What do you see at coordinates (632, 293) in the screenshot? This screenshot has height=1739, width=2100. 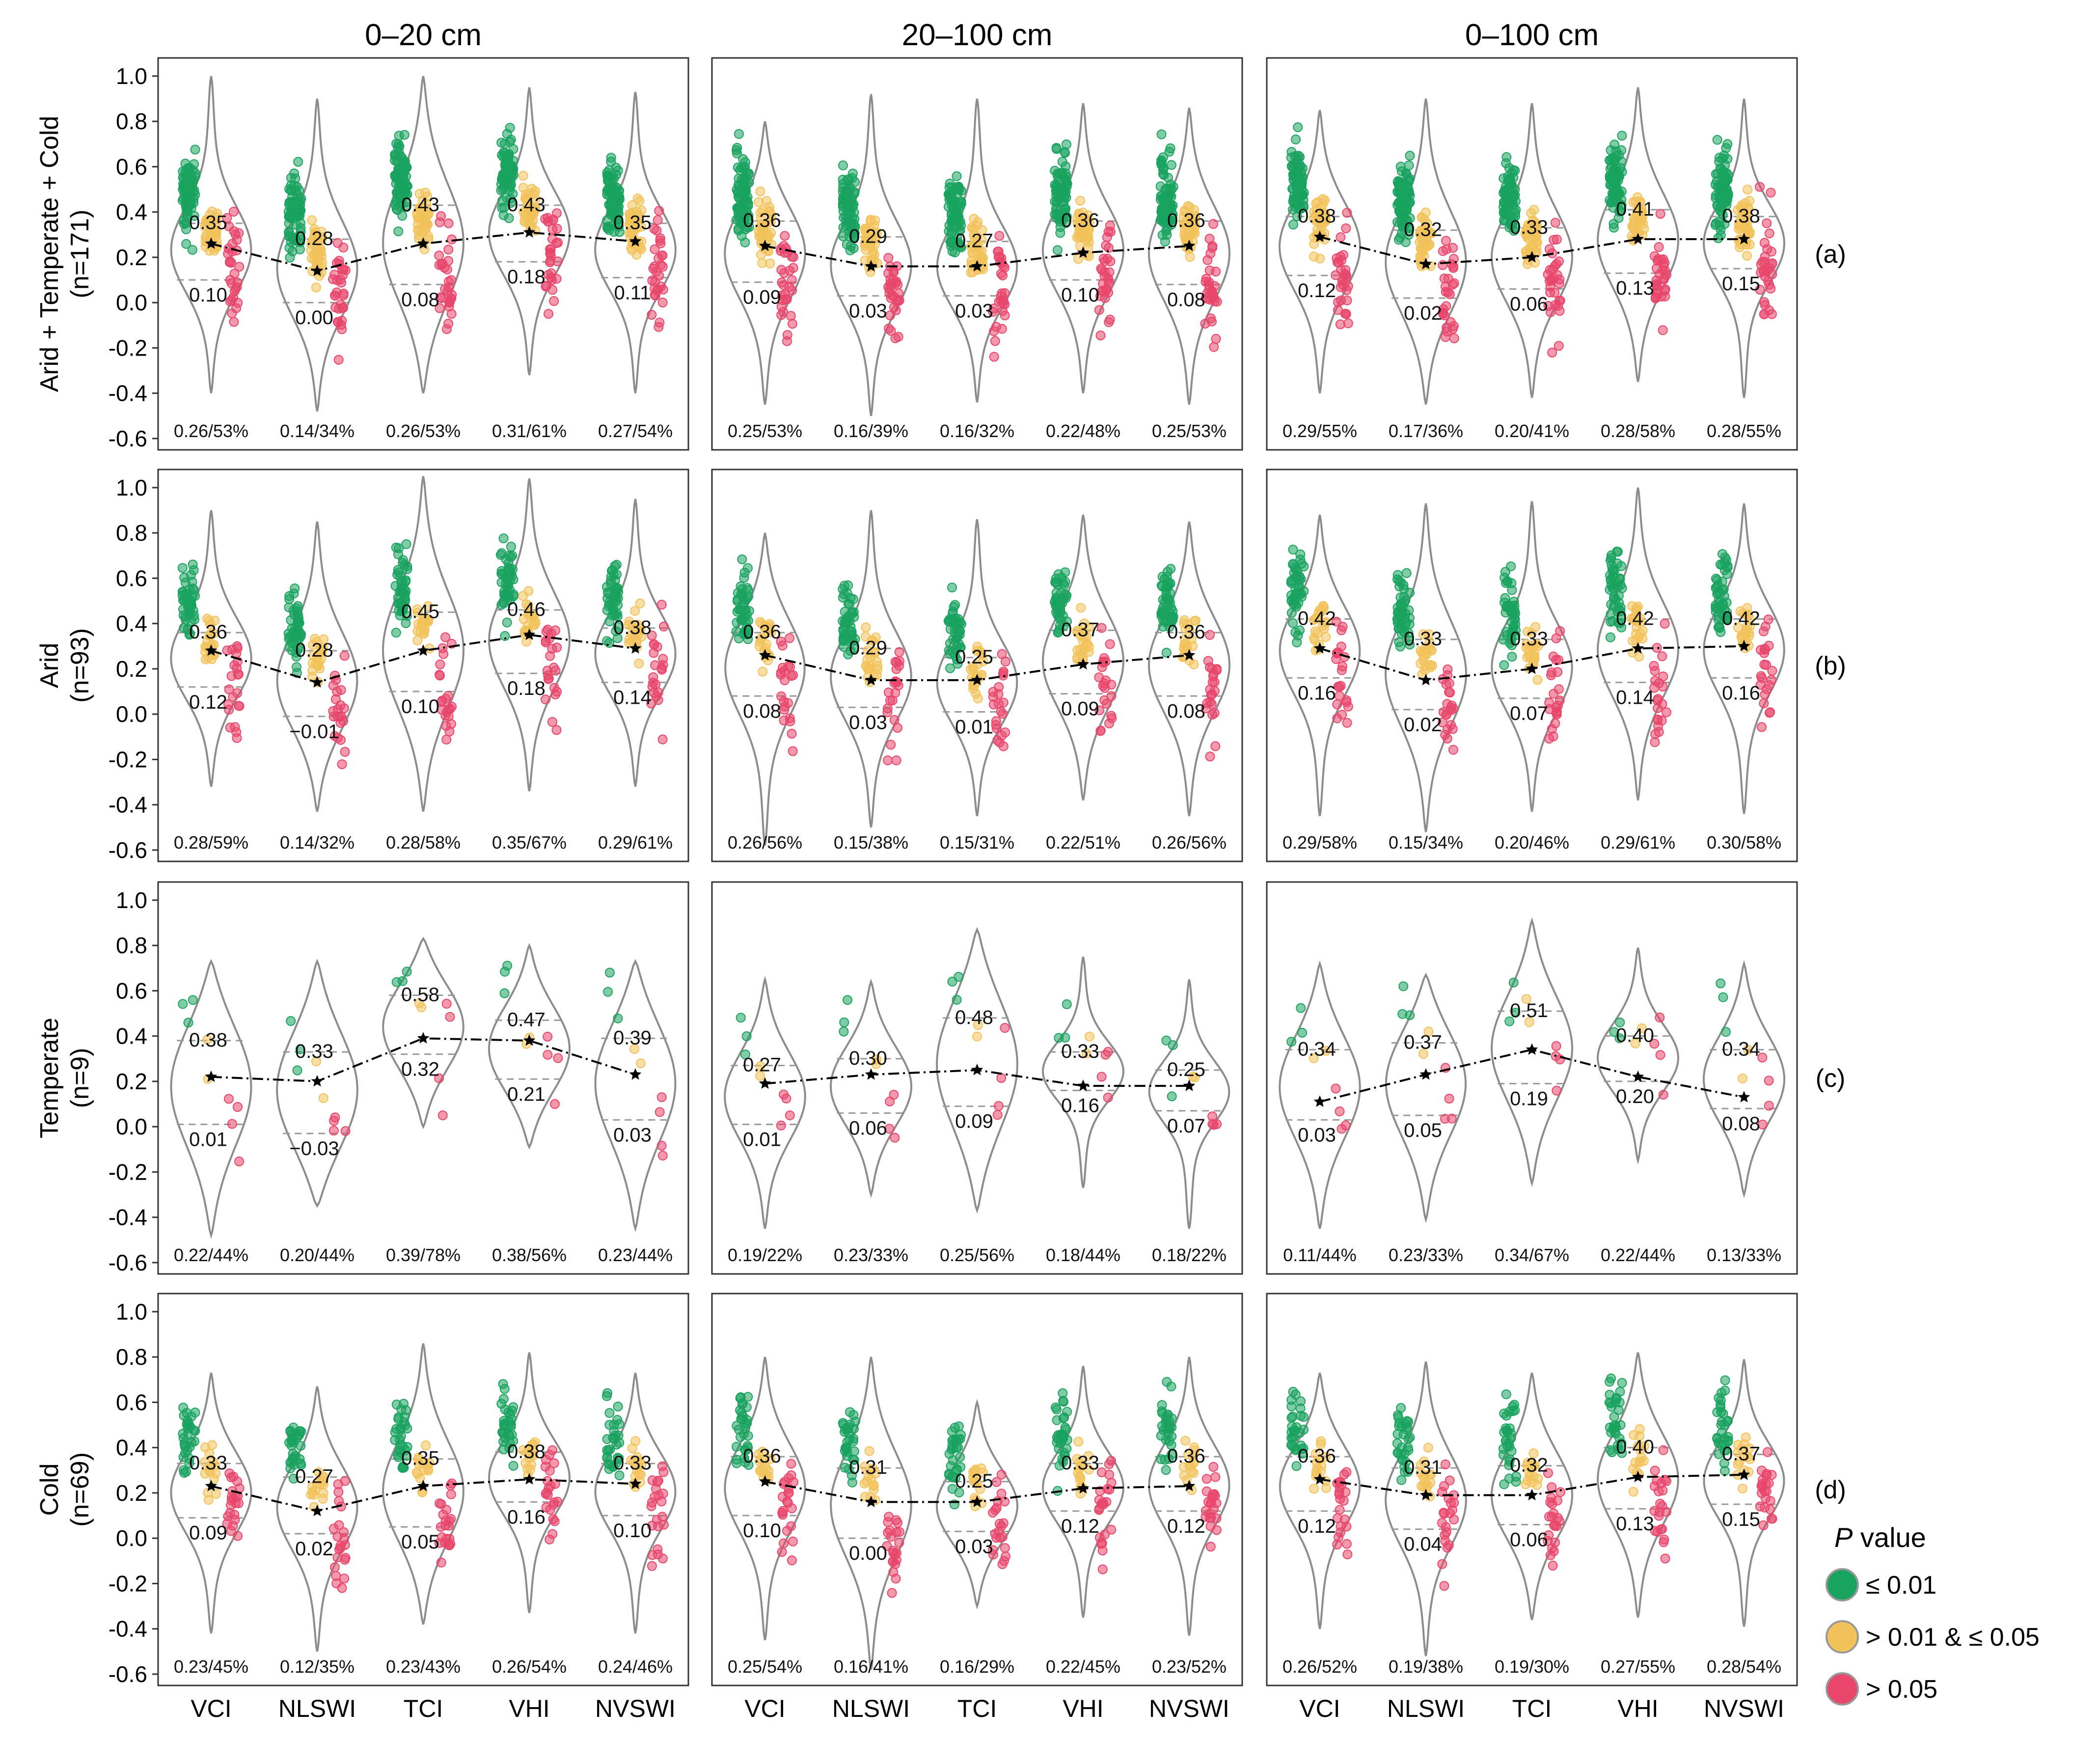 I see `lower-quartile-label: 0.11` at bounding box center [632, 293].